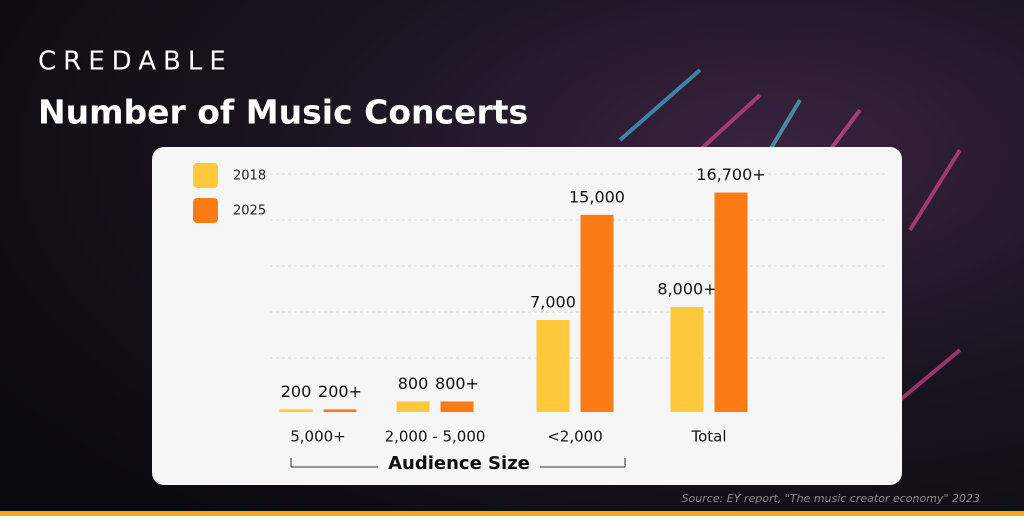 The image size is (1024, 520). I want to click on value-label: 7,000, so click(553, 302).